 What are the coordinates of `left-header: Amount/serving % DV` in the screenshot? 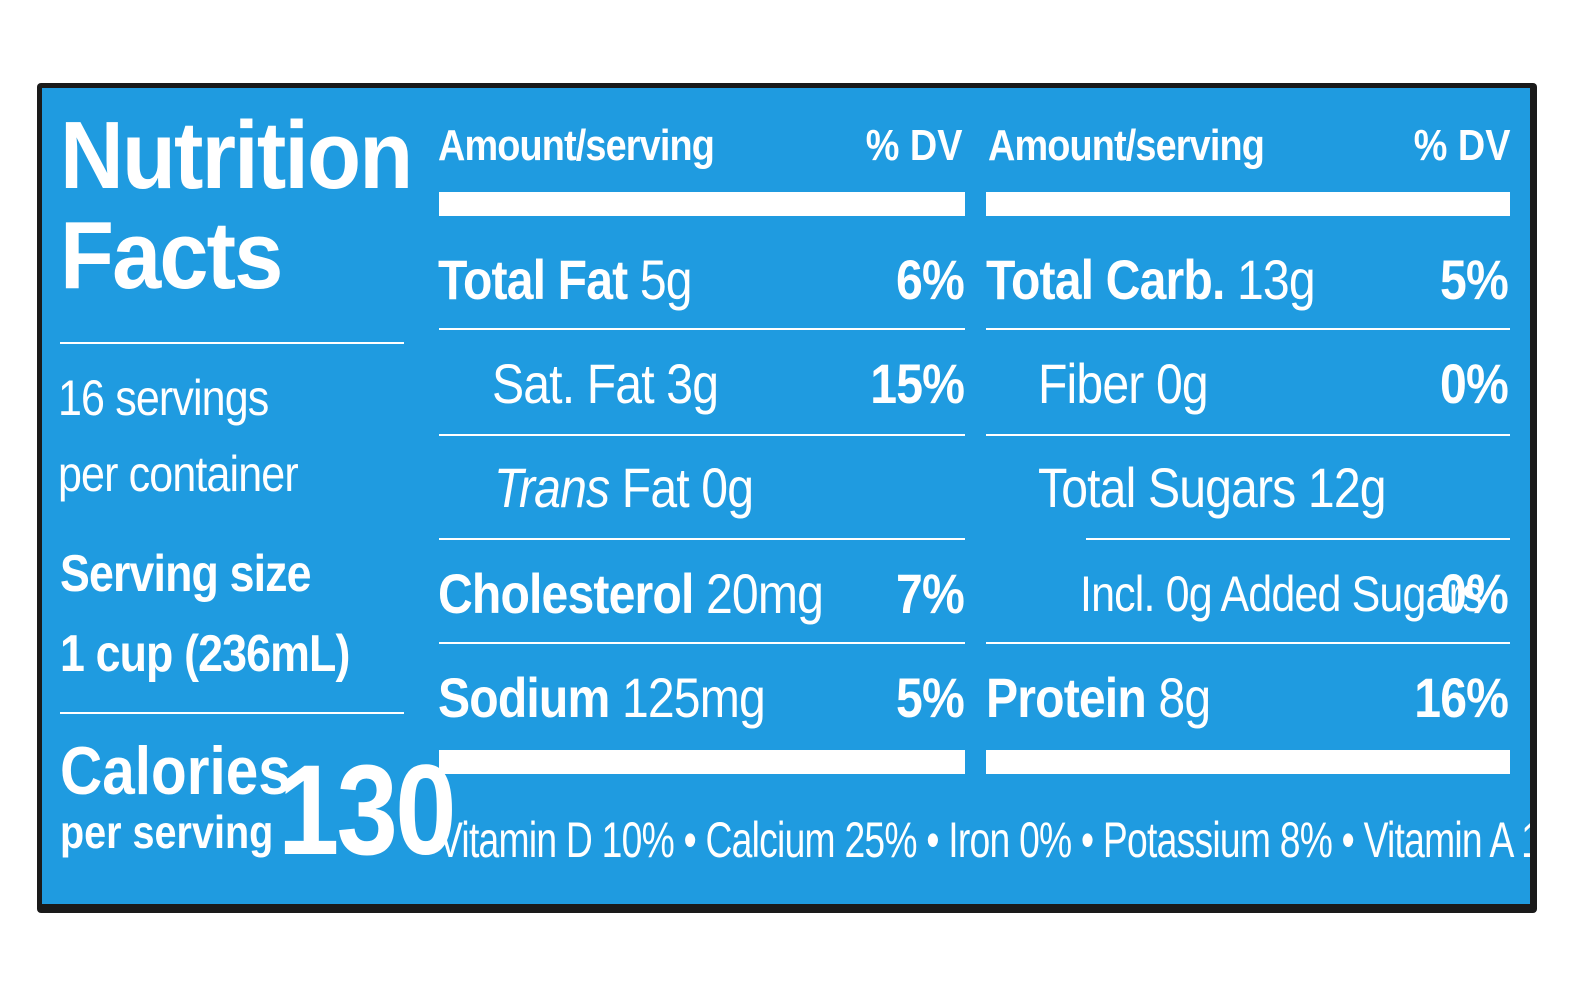 It's located at (700, 146).